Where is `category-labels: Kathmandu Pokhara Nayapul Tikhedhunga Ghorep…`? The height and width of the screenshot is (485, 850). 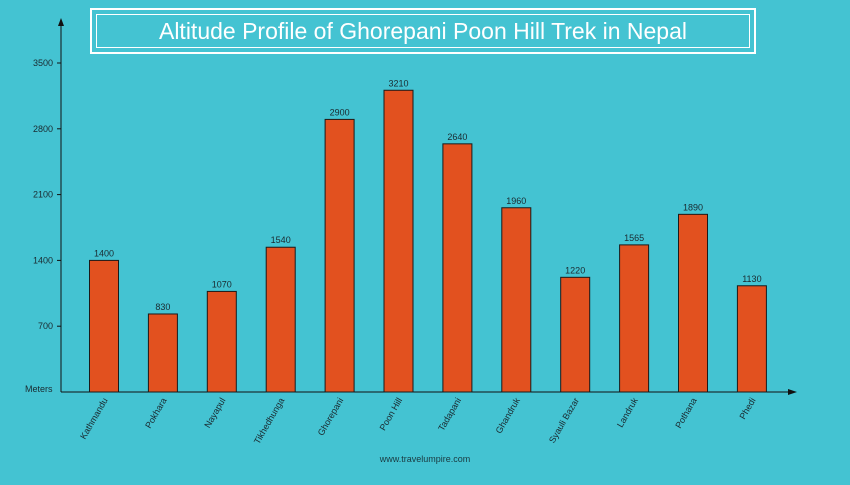
category-labels: Kathmandu Pokhara Nayapul Tikhedhunga Ghorep… is located at coordinates (418, 421).